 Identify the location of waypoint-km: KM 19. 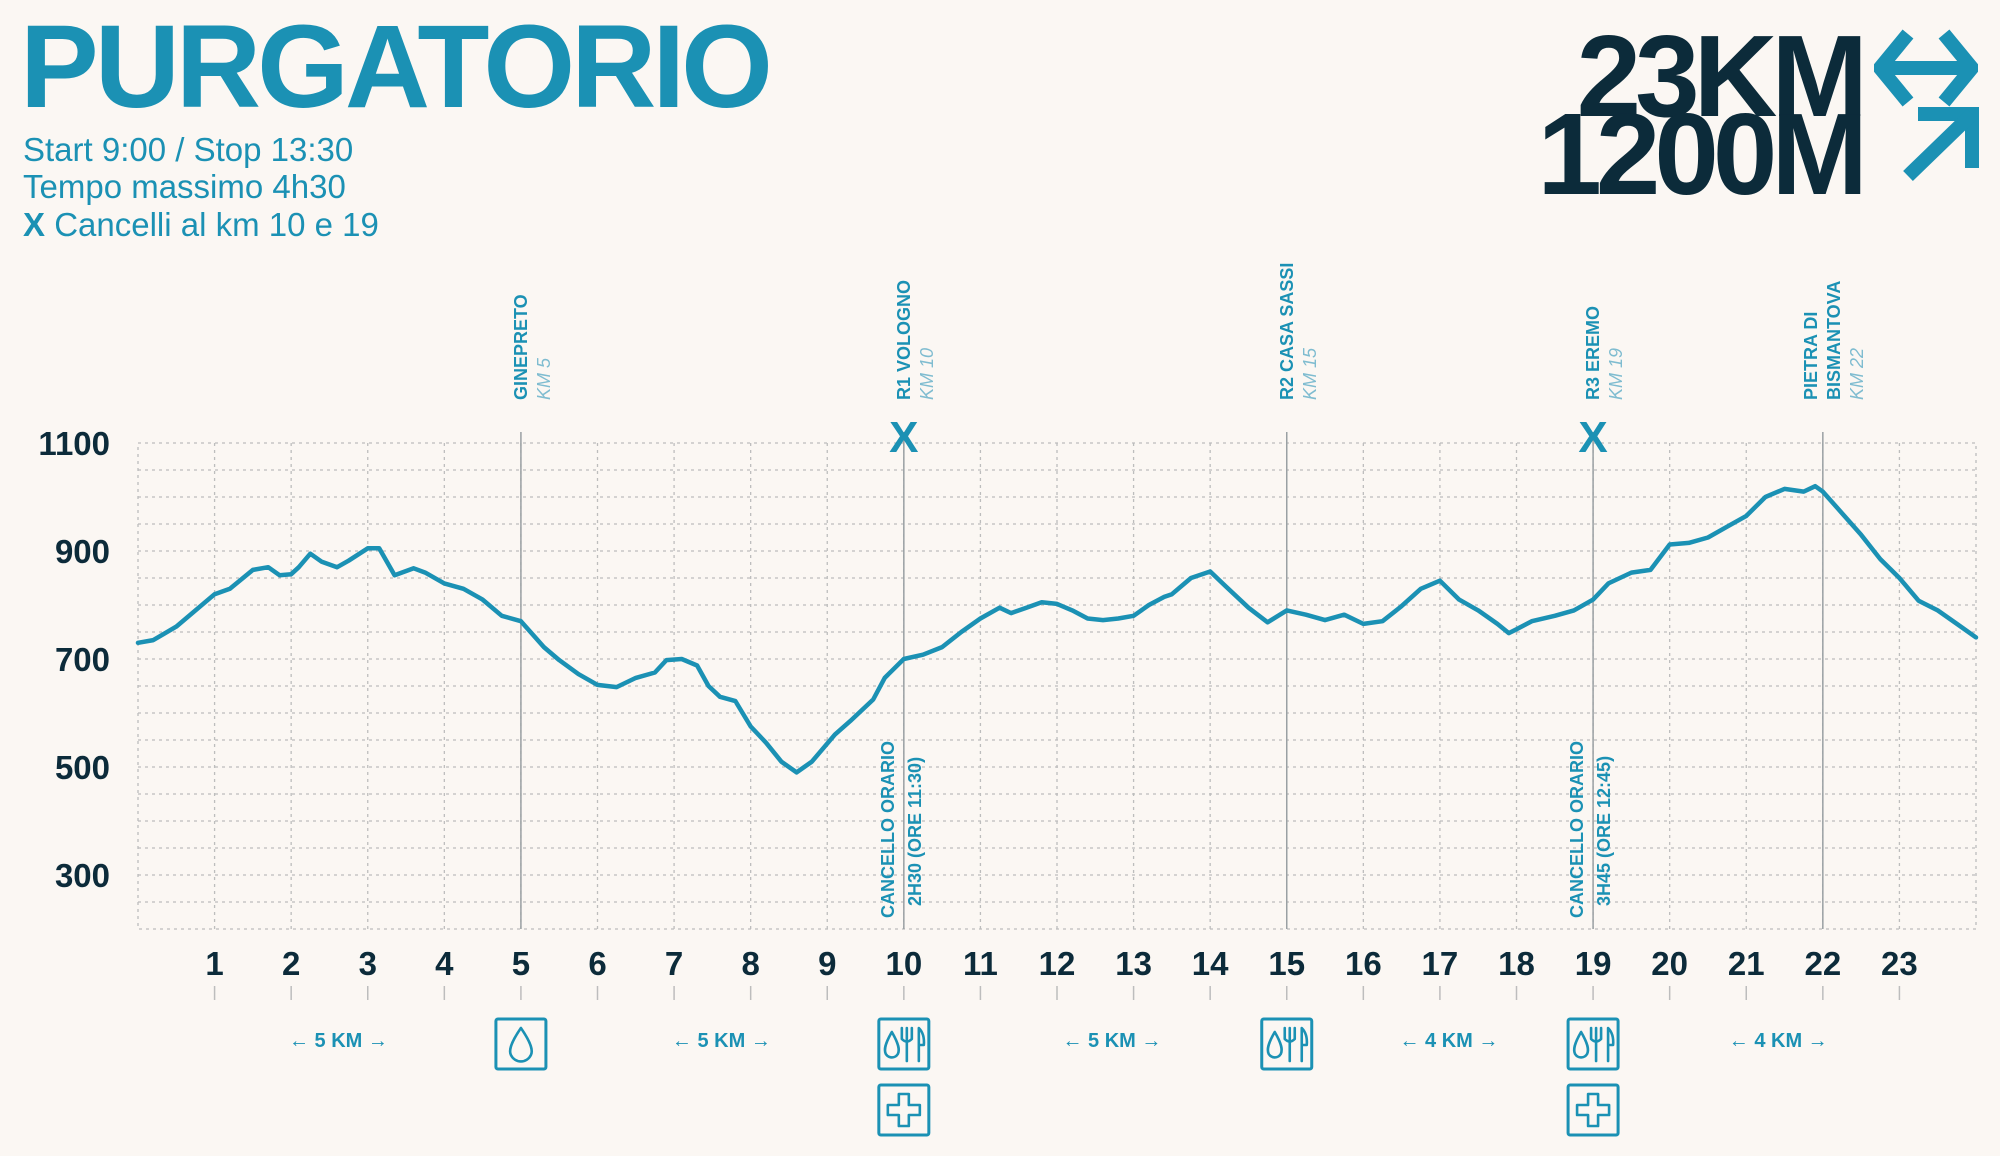
(1616, 374).